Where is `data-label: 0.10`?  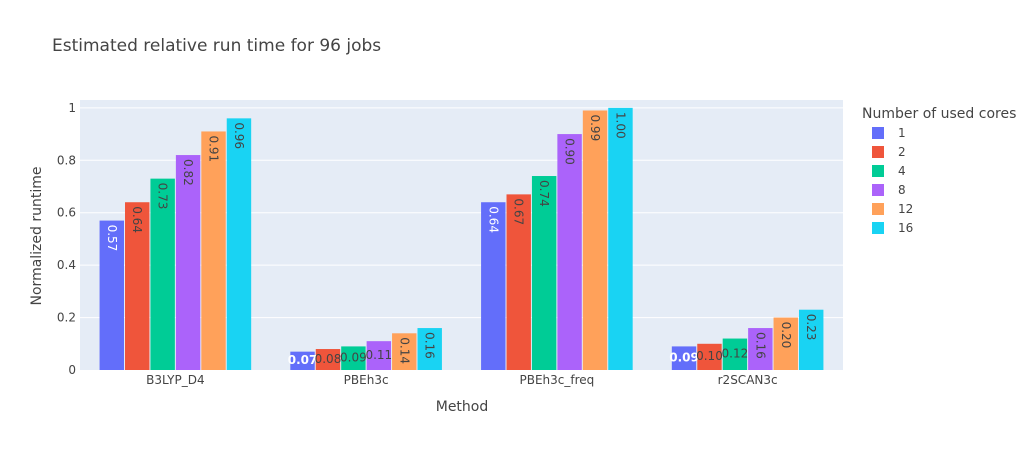 data-label: 0.10 is located at coordinates (709, 356).